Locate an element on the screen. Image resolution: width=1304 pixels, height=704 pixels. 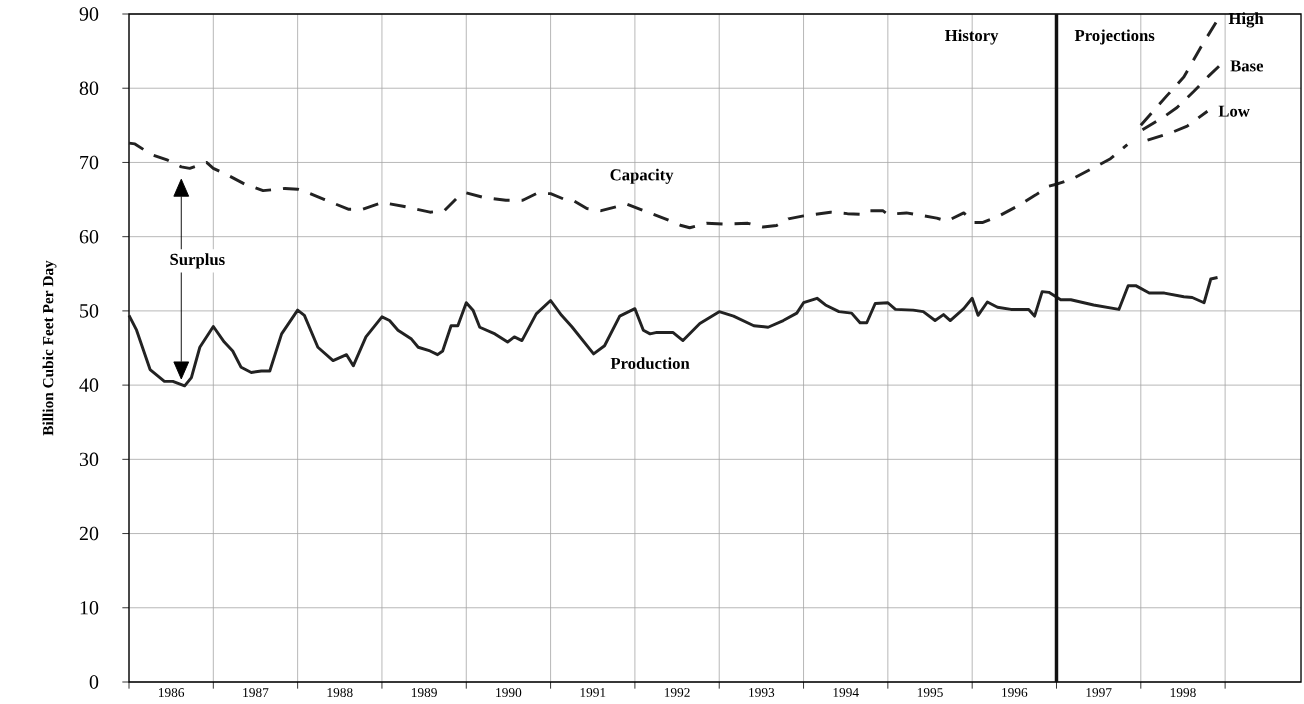
y-tick-label: 20 is located at coordinates (89, 533).